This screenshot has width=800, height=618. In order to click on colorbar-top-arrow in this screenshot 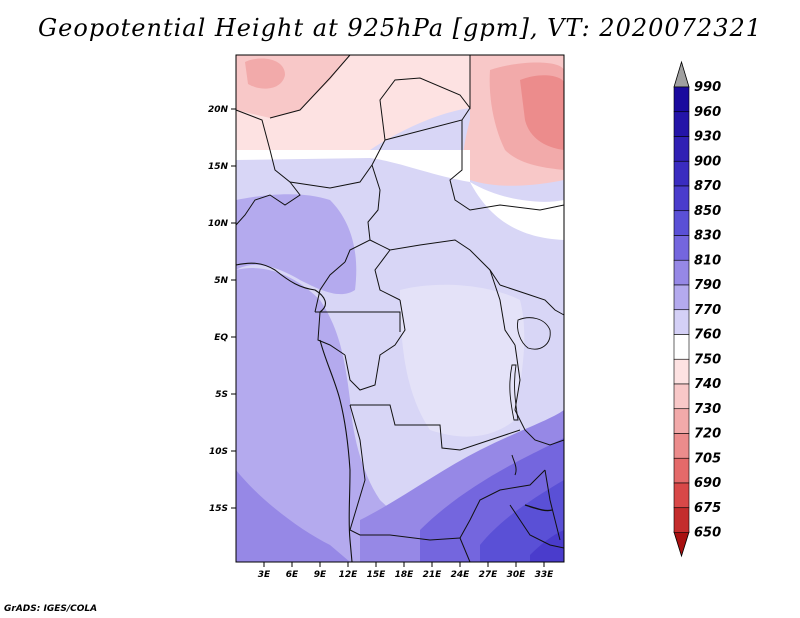, I will do `click(681, 74)`.